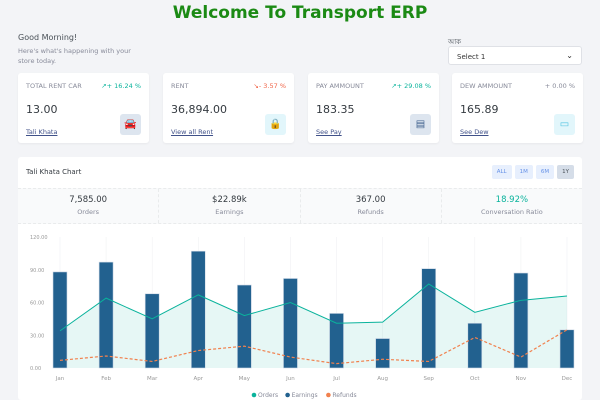 The width and height of the screenshot is (600, 400). I want to click on car-icon: 🚘, so click(130, 124).